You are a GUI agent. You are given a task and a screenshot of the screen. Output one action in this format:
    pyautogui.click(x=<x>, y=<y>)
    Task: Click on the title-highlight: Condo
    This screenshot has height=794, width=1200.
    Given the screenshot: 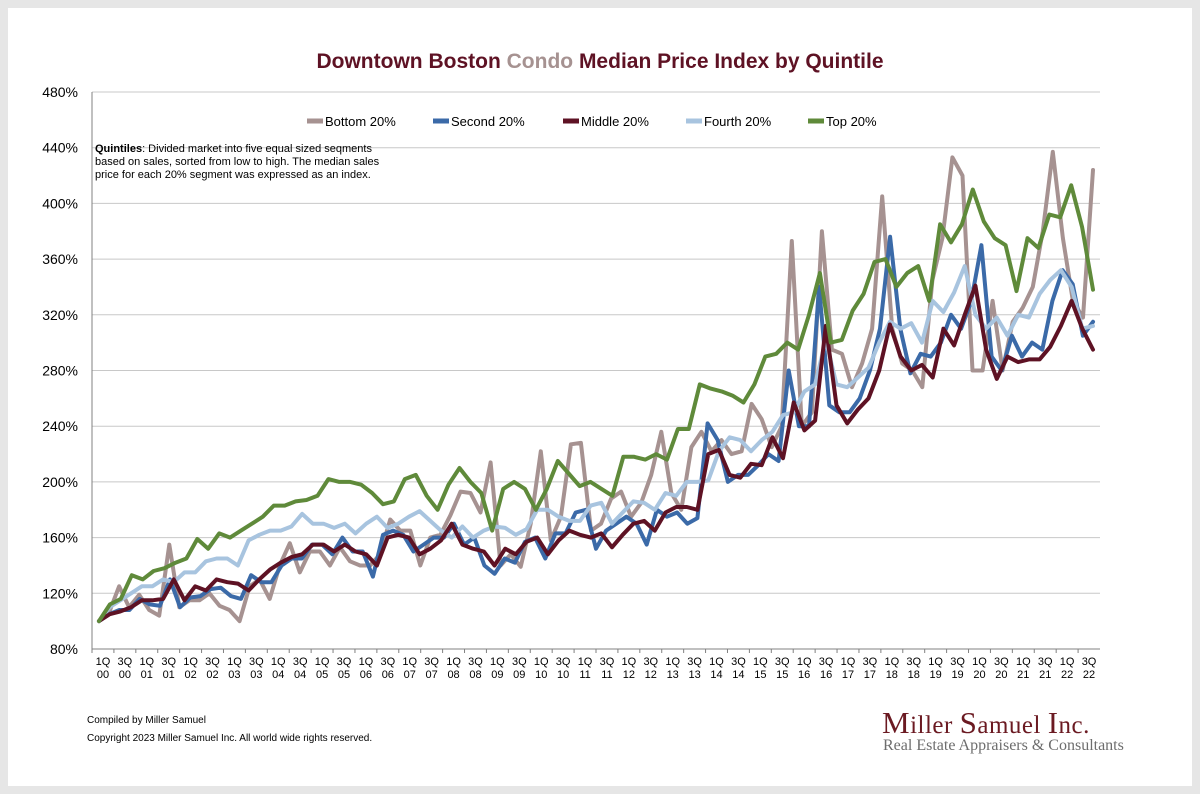 What is the action you would take?
    pyautogui.click(x=540, y=61)
    